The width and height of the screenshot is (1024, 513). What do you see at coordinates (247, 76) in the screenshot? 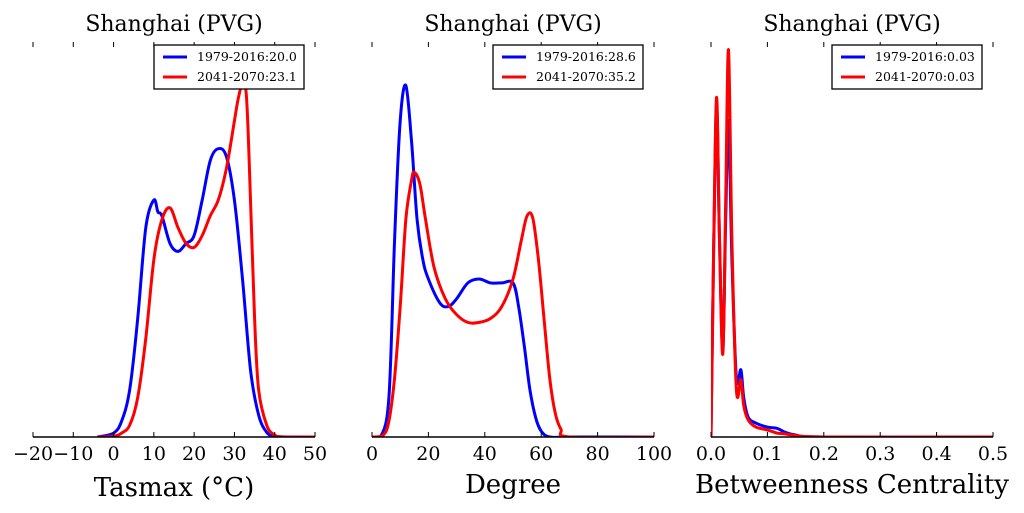
I see `legend-label: 2041-2070:23.1` at bounding box center [247, 76].